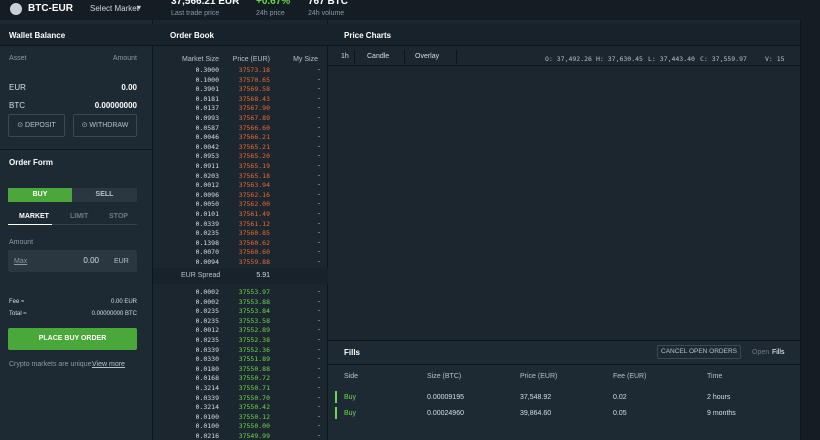  Describe the element at coordinates (254, 137) in the screenshot. I see `book-price: 37566.21` at that location.